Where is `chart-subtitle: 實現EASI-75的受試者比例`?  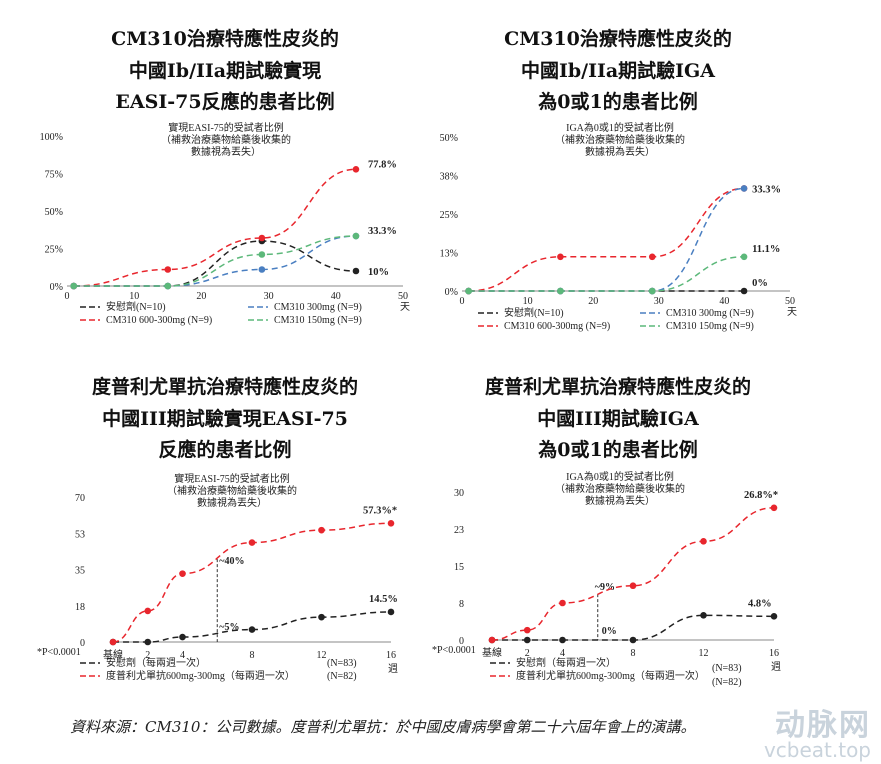 chart-subtitle: 實現EASI-75的受試者比例 is located at coordinates (226, 127).